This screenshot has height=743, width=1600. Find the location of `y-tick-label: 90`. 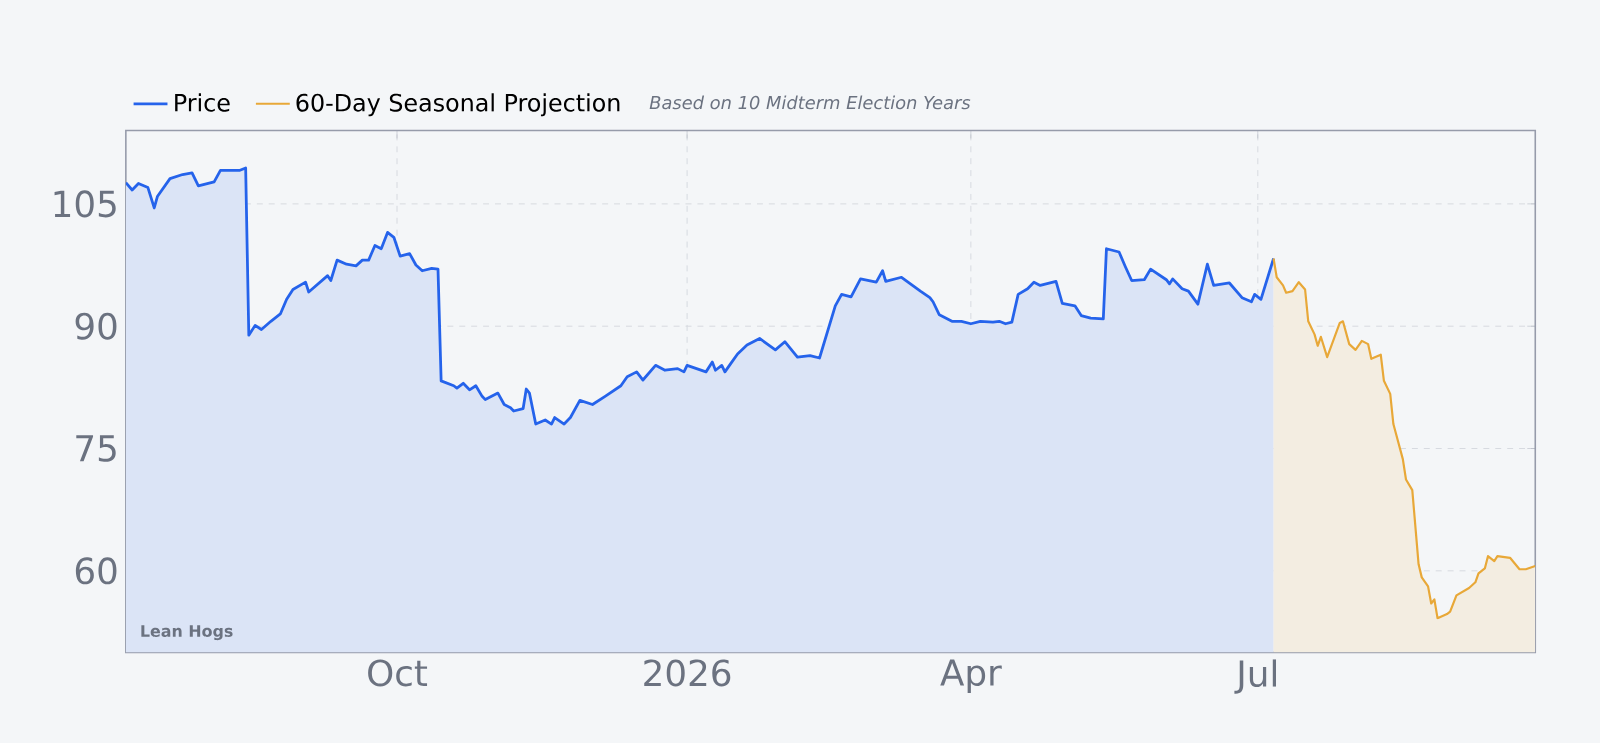

y-tick-label: 90 is located at coordinates (96, 326).